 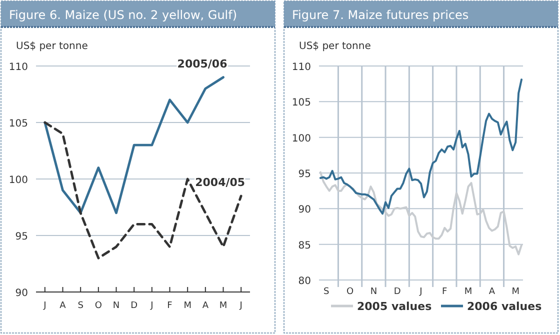 I want to click on series-label: 2005/06, so click(x=202, y=63).